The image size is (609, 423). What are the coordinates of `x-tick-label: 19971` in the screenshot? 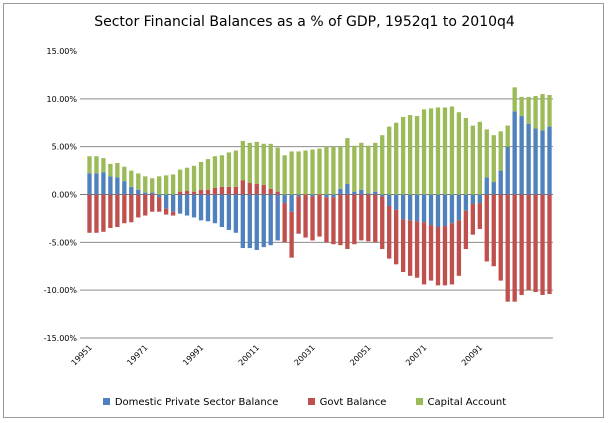 It's located at (137, 355).